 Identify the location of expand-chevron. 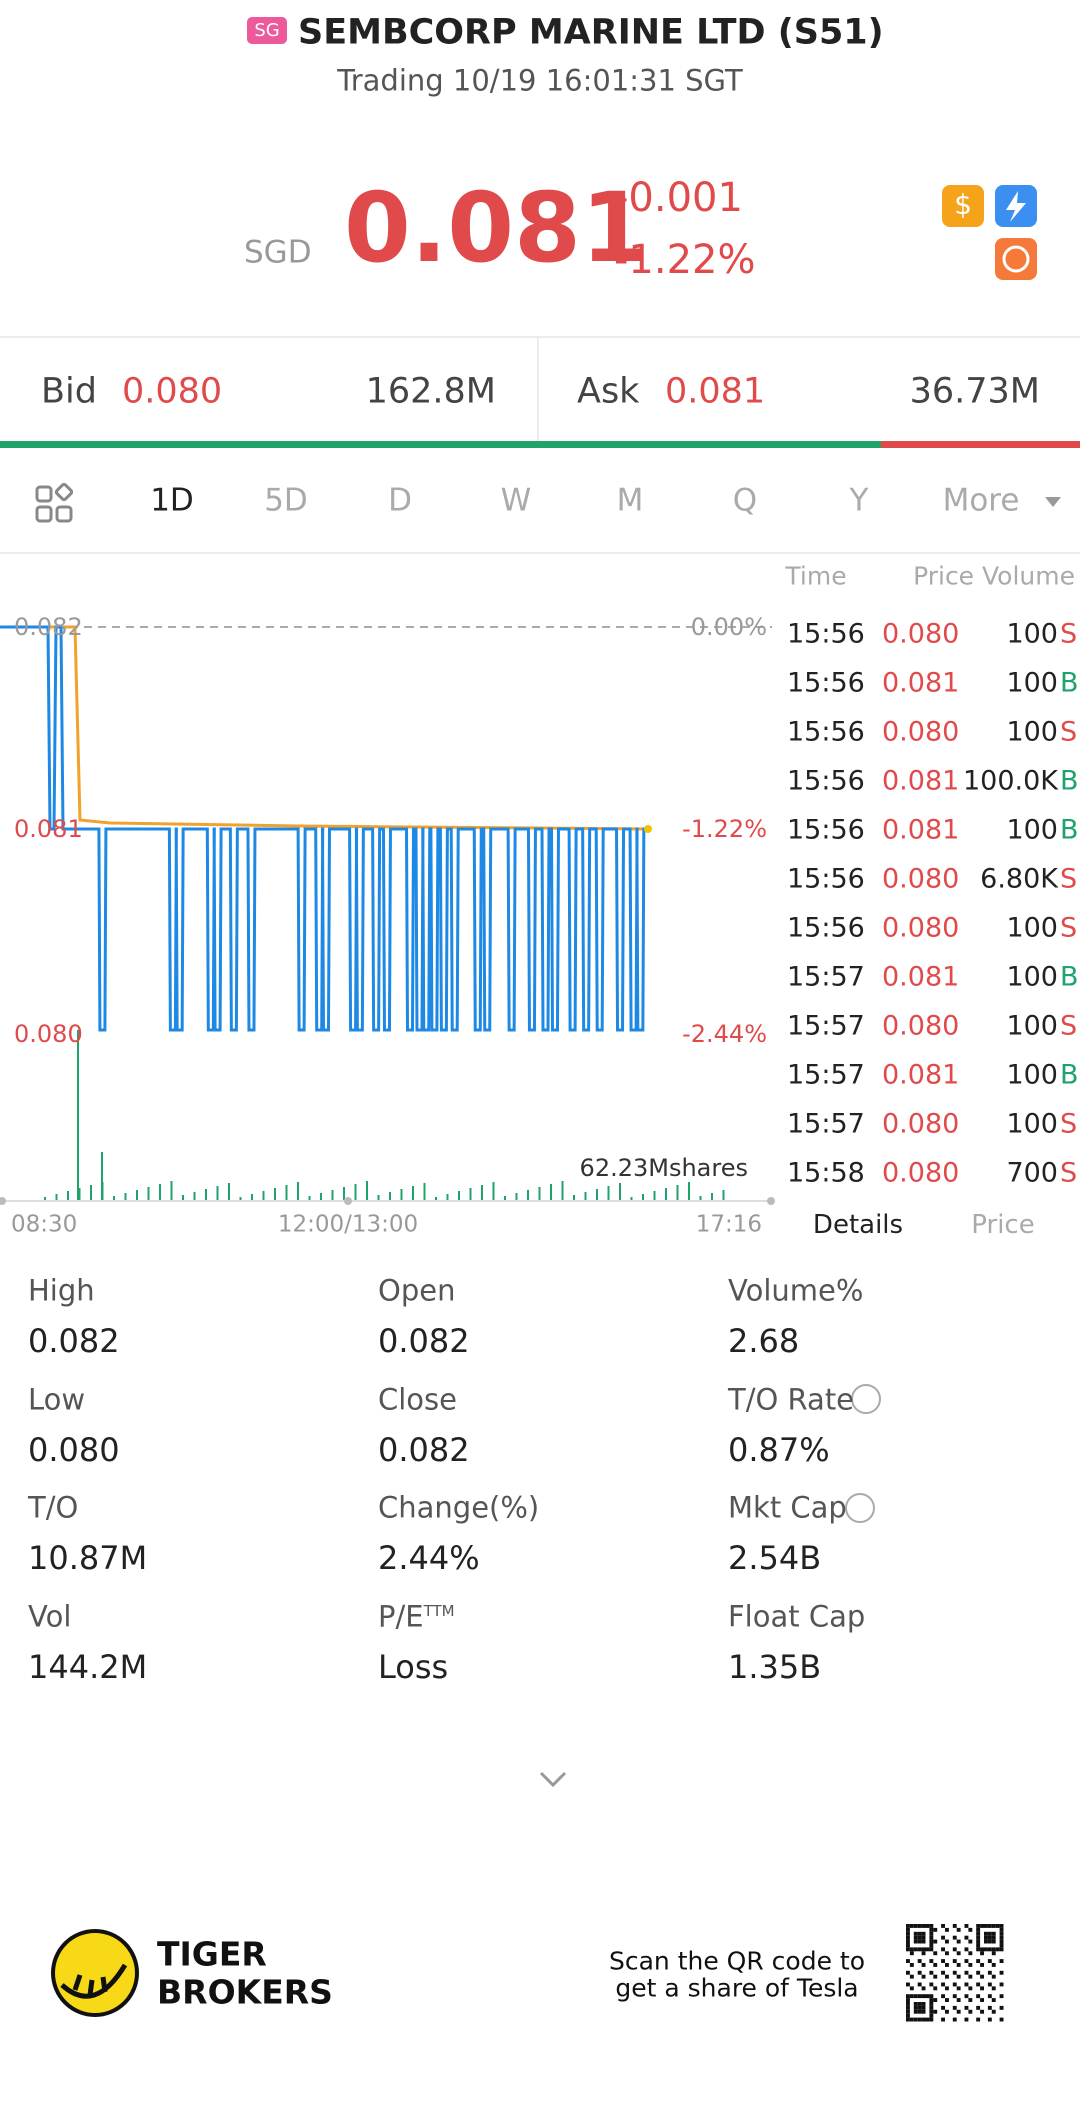
(553, 1779).